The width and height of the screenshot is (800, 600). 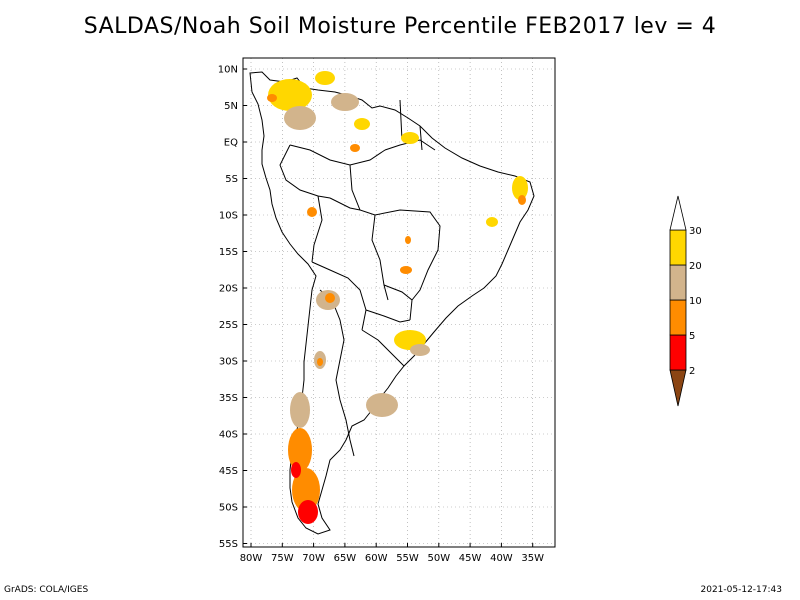 I want to click on lat-label: 5S, so click(x=231, y=179).